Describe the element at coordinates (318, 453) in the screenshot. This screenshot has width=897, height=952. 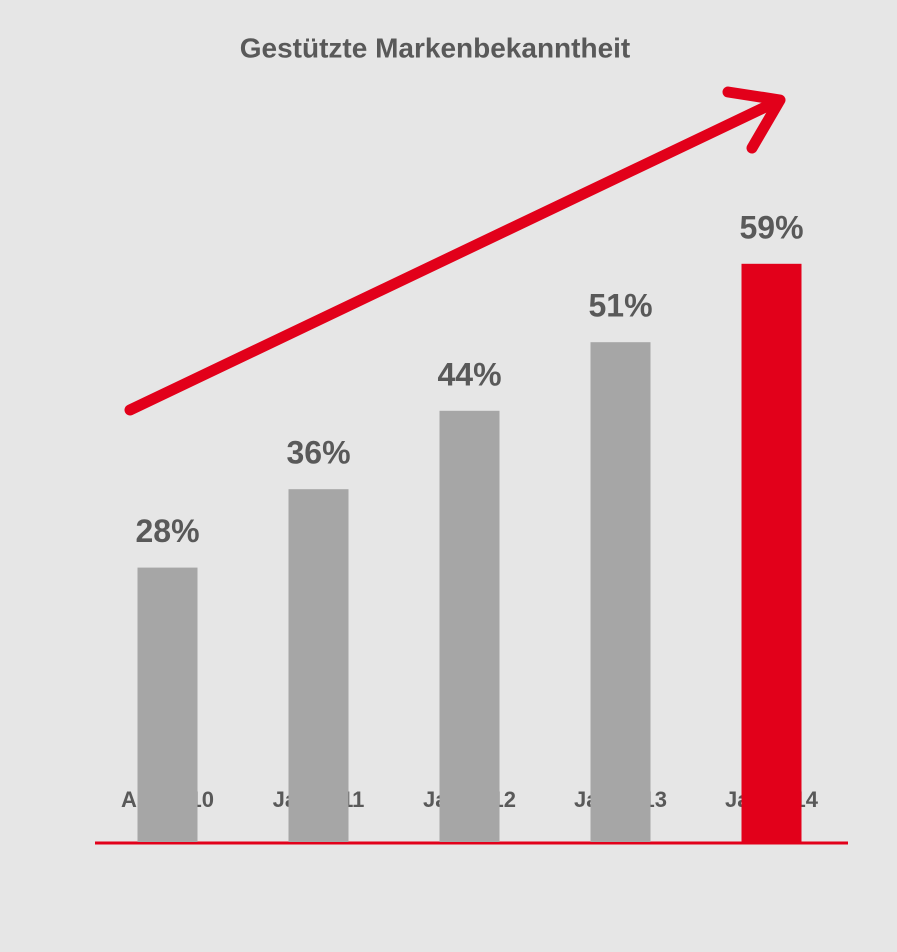
I see `value-label: 36%` at that location.